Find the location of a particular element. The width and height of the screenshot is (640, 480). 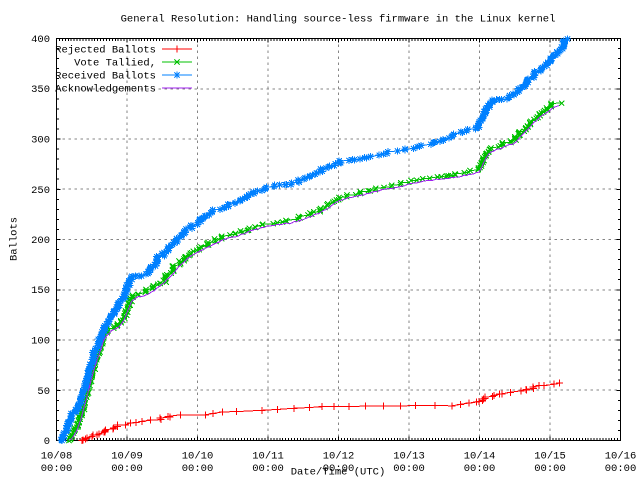

svg-text: 400 is located at coordinates (40, 40).